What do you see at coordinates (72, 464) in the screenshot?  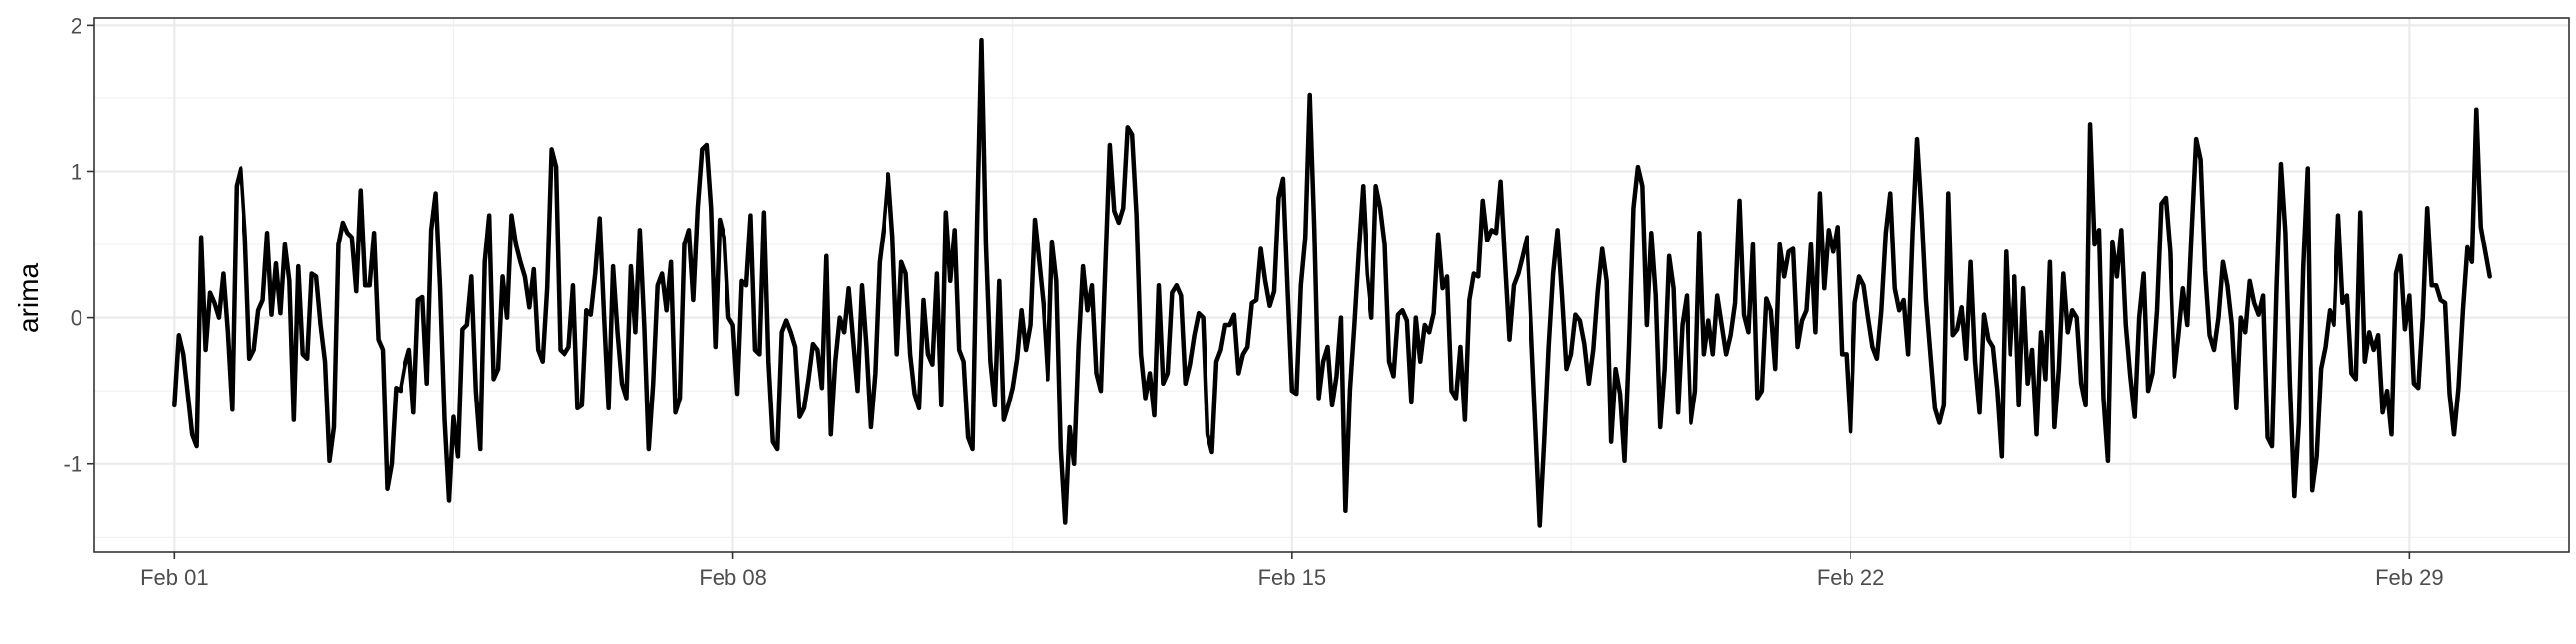 I see `y-tick-label: -1` at bounding box center [72, 464].